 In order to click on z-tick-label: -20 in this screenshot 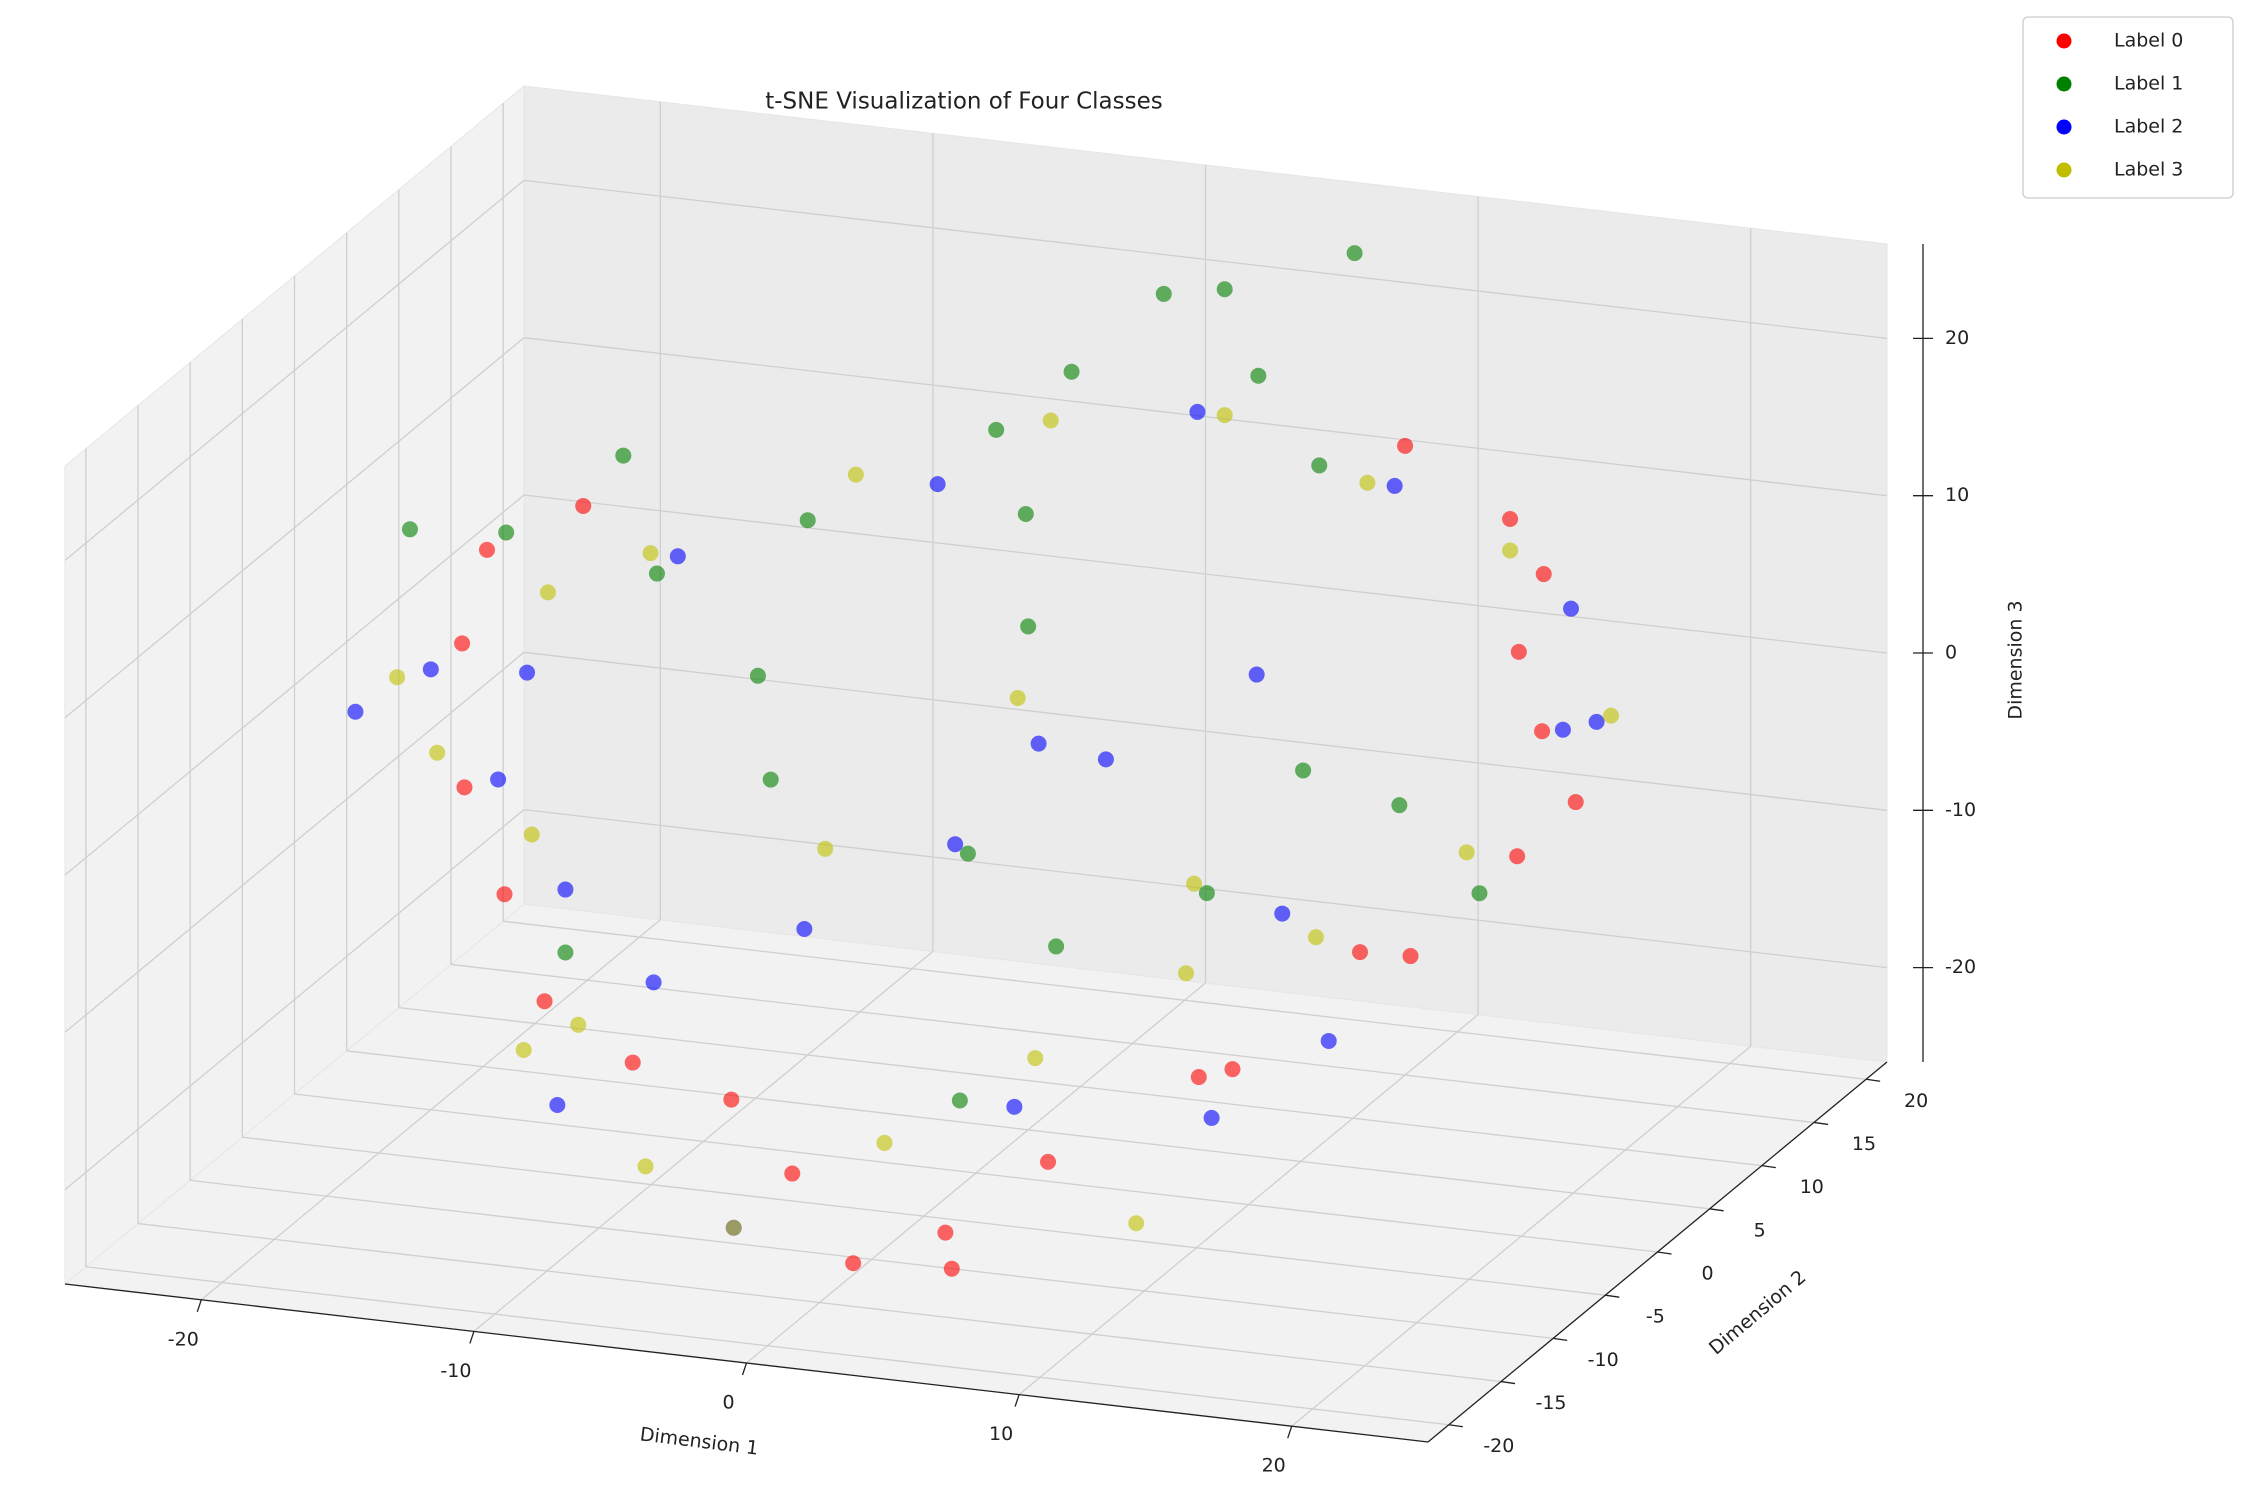, I will do `click(1960, 967)`.